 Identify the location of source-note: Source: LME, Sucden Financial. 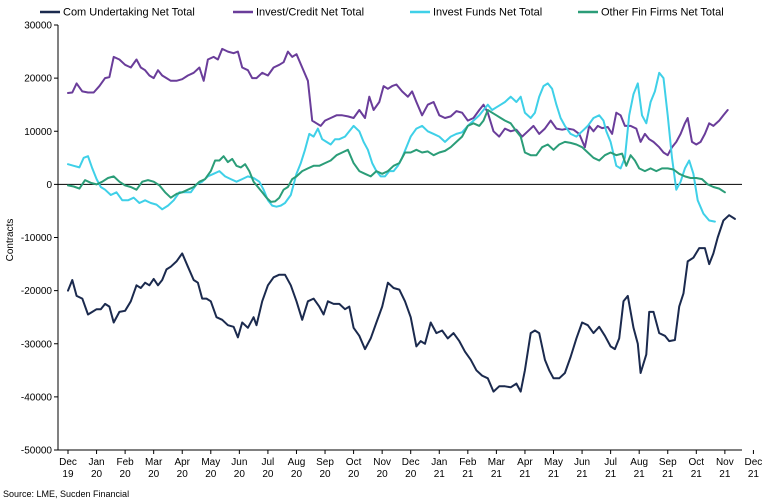
(66, 494).